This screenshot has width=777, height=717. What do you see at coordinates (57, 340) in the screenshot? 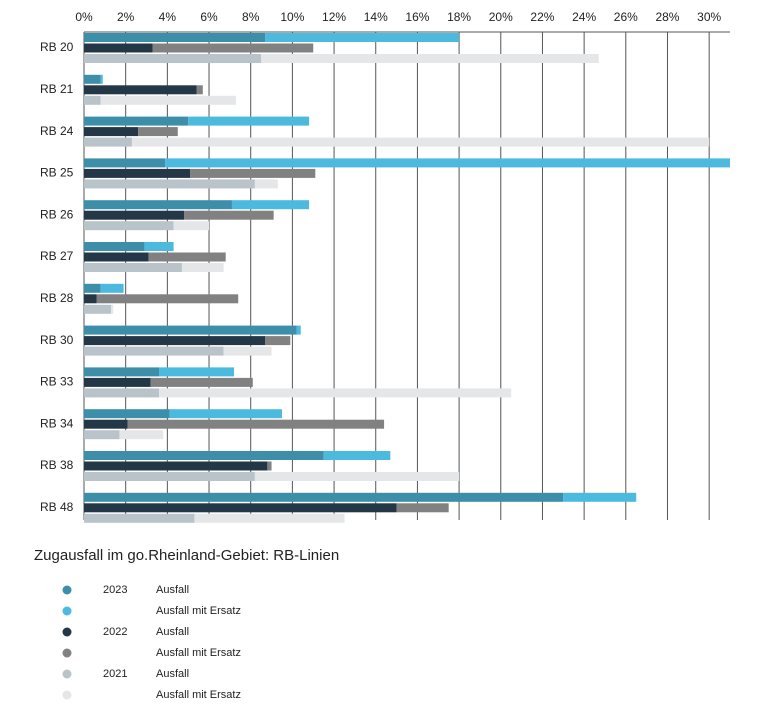
I see `y-tick-label: RB 30` at bounding box center [57, 340].